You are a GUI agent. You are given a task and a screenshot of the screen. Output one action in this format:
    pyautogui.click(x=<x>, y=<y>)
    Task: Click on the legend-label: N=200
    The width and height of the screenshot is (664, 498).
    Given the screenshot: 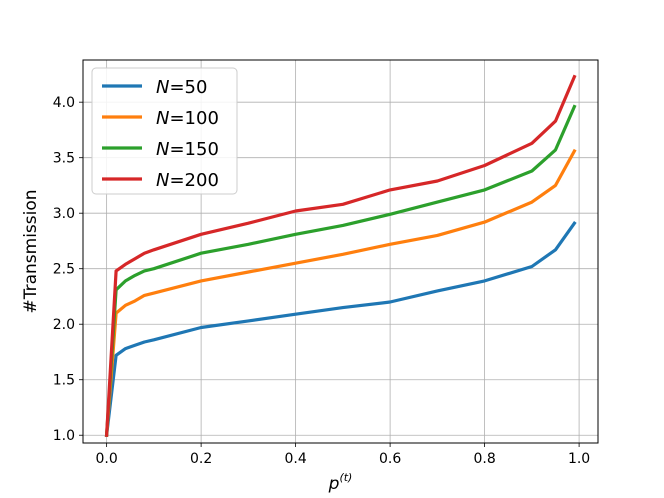 What is the action you would take?
    pyautogui.click(x=187, y=180)
    